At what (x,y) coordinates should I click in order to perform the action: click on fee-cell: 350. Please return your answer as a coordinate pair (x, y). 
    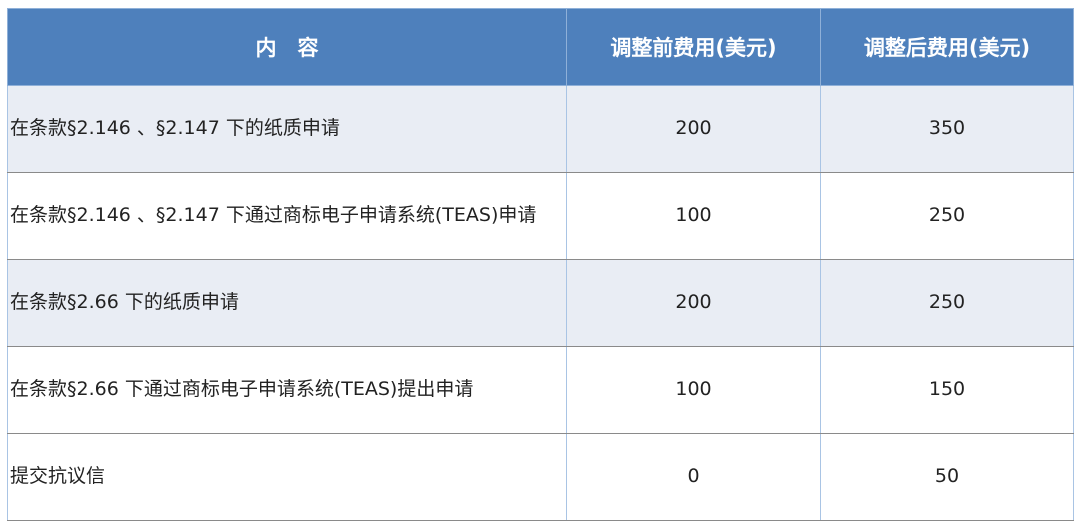
    Looking at the image, I should click on (947, 129).